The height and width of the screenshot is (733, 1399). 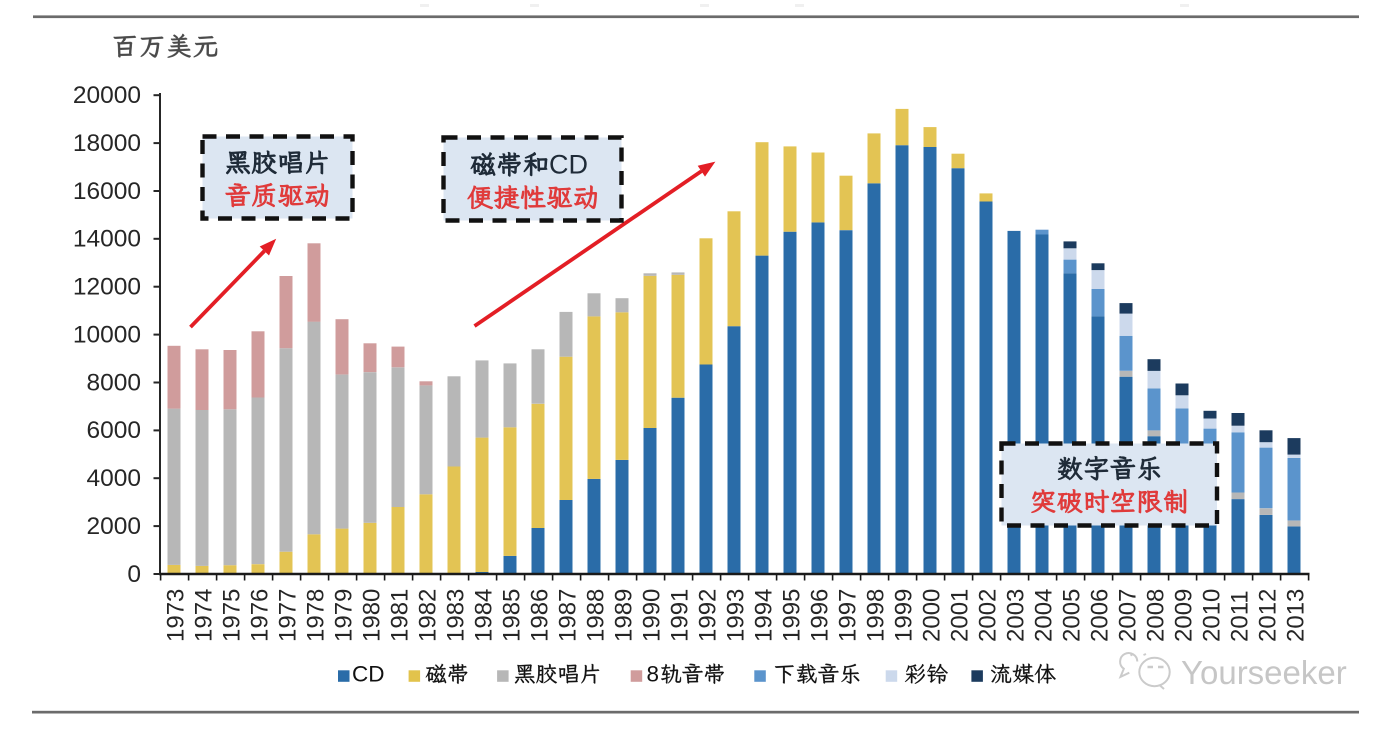 What do you see at coordinates (1044, 615) in the screenshot?
I see `svg-text: 2004` at bounding box center [1044, 615].